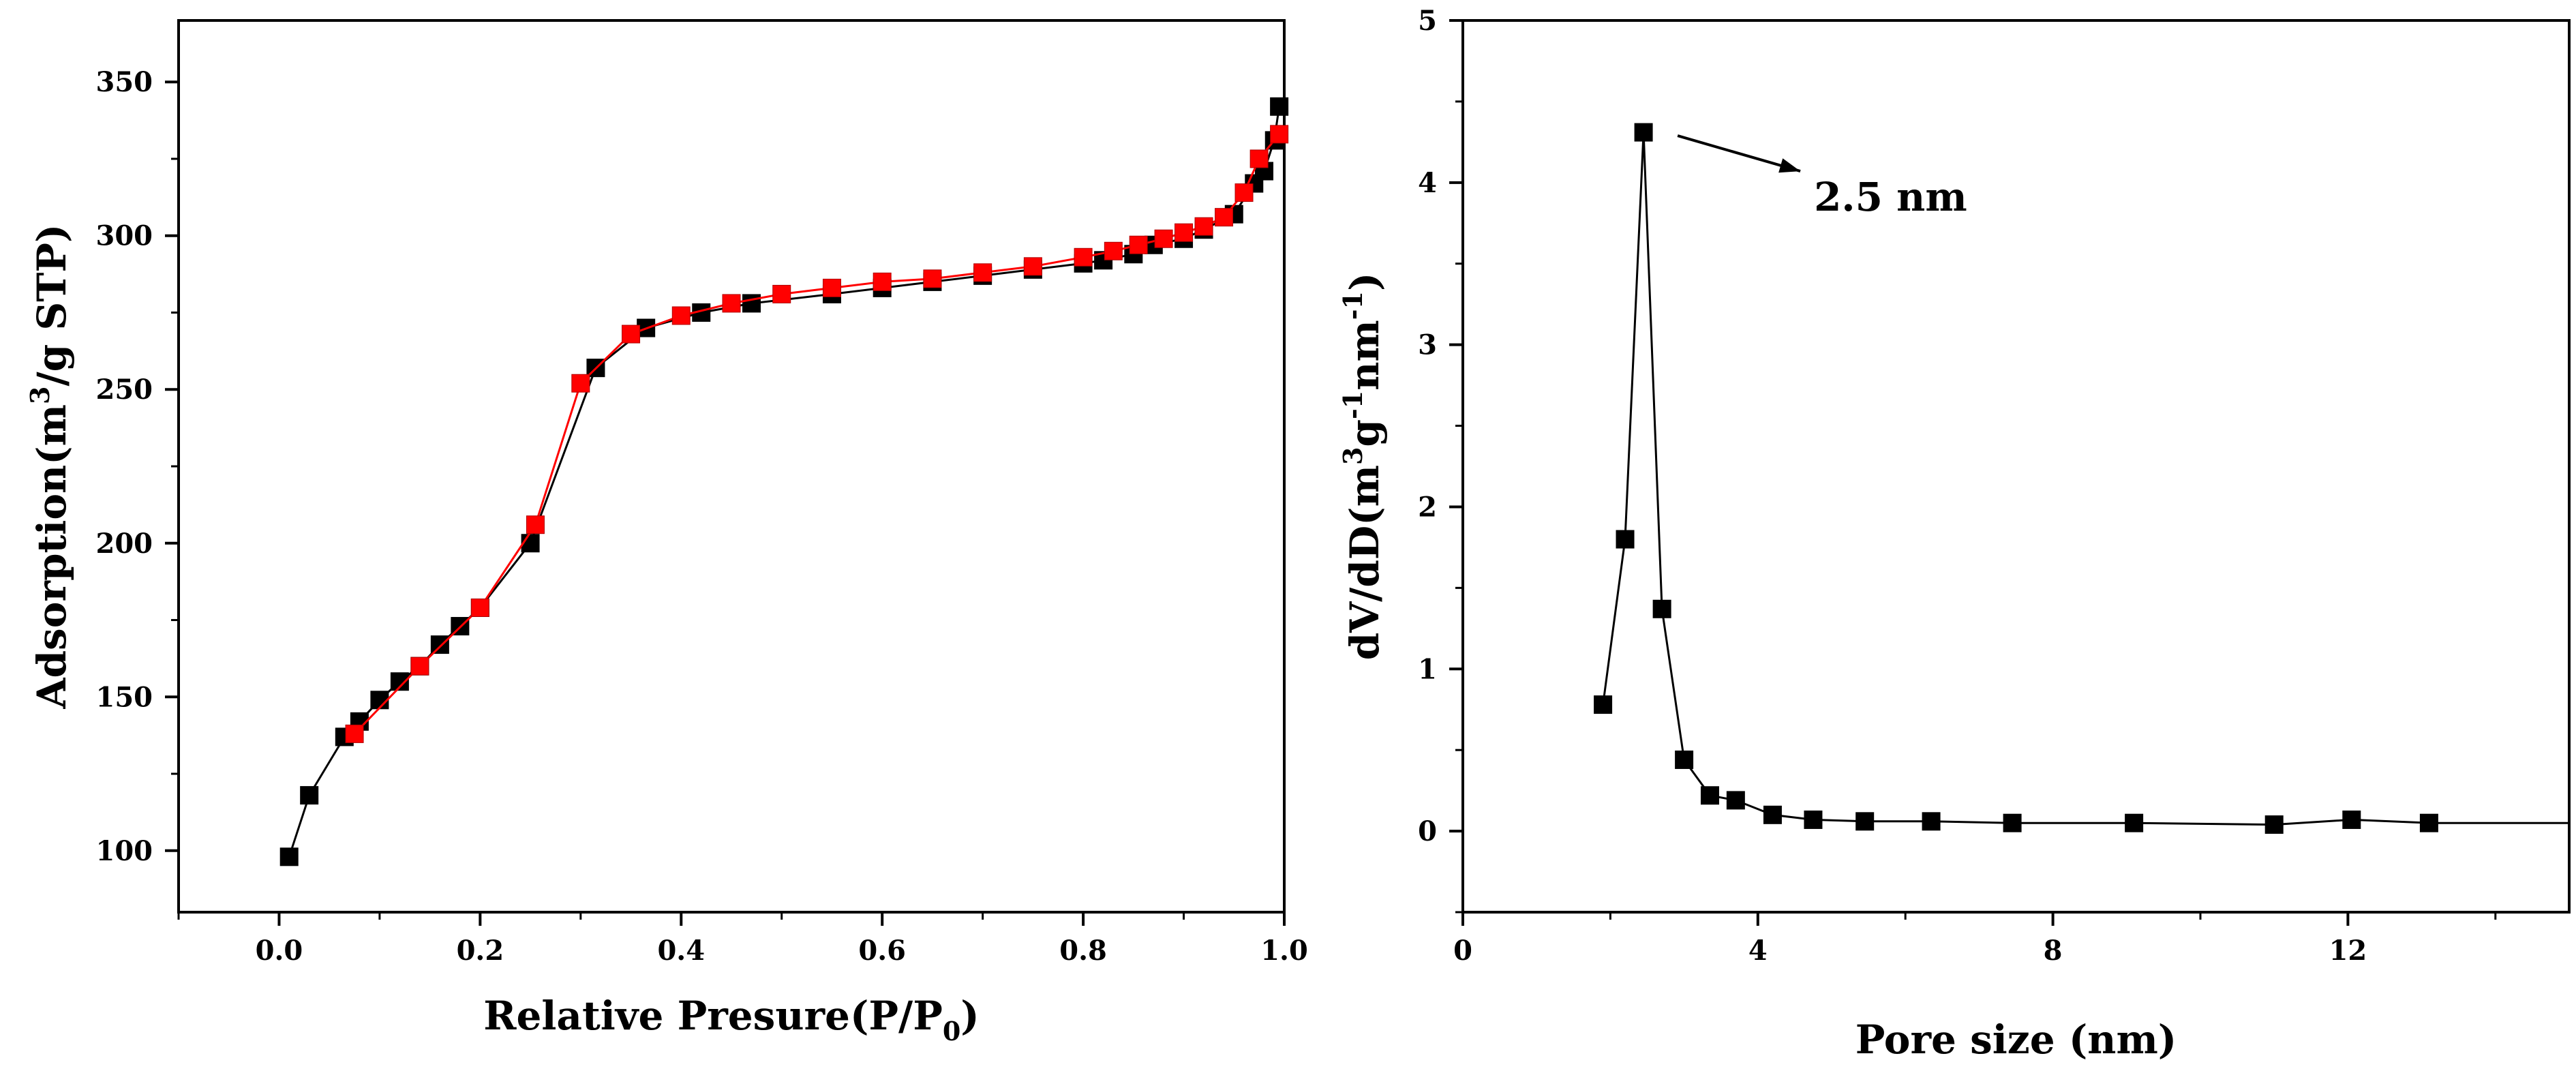 The image size is (2576, 1071). Describe the element at coordinates (882, 951) in the screenshot. I see `x-tick-label: 0.6` at that location.